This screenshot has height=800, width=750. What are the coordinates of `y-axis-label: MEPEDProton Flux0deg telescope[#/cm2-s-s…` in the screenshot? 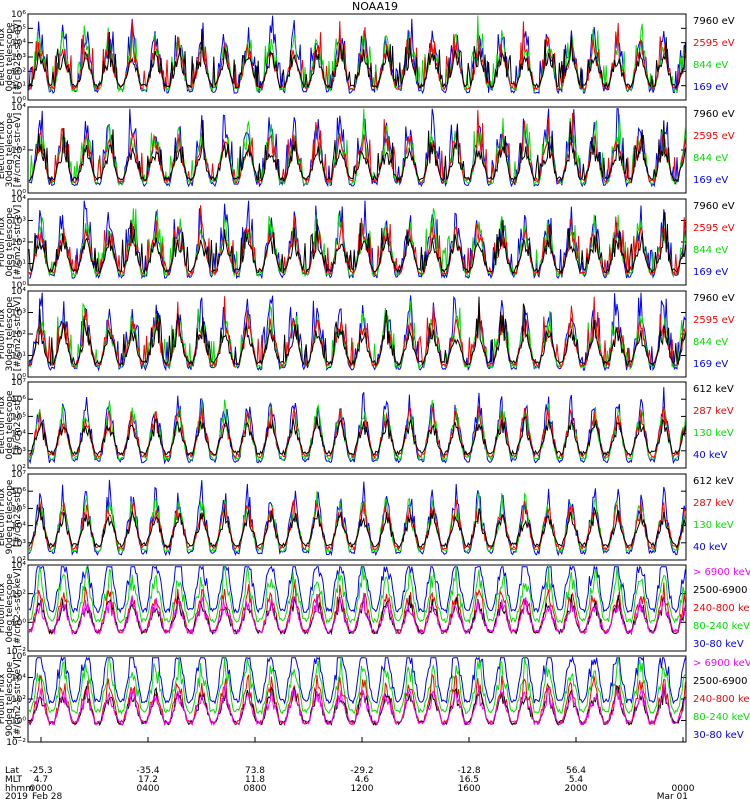 It's located at (11, 607).